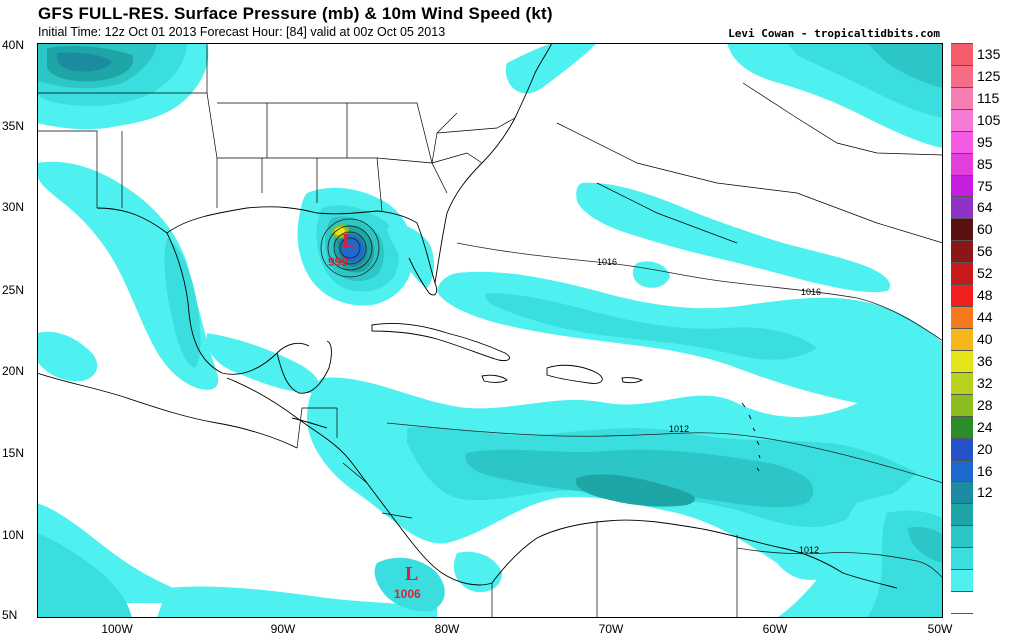  What do you see at coordinates (985, 448) in the screenshot?
I see `colorbar-tick-label: 20` at bounding box center [985, 448].